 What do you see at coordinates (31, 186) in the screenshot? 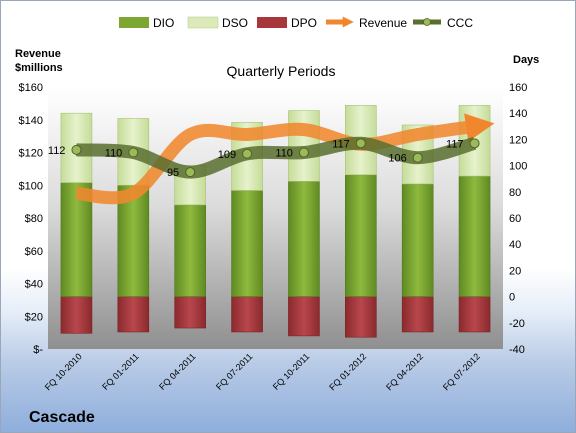
I see `left-axis-tick-label: $100` at bounding box center [31, 186].